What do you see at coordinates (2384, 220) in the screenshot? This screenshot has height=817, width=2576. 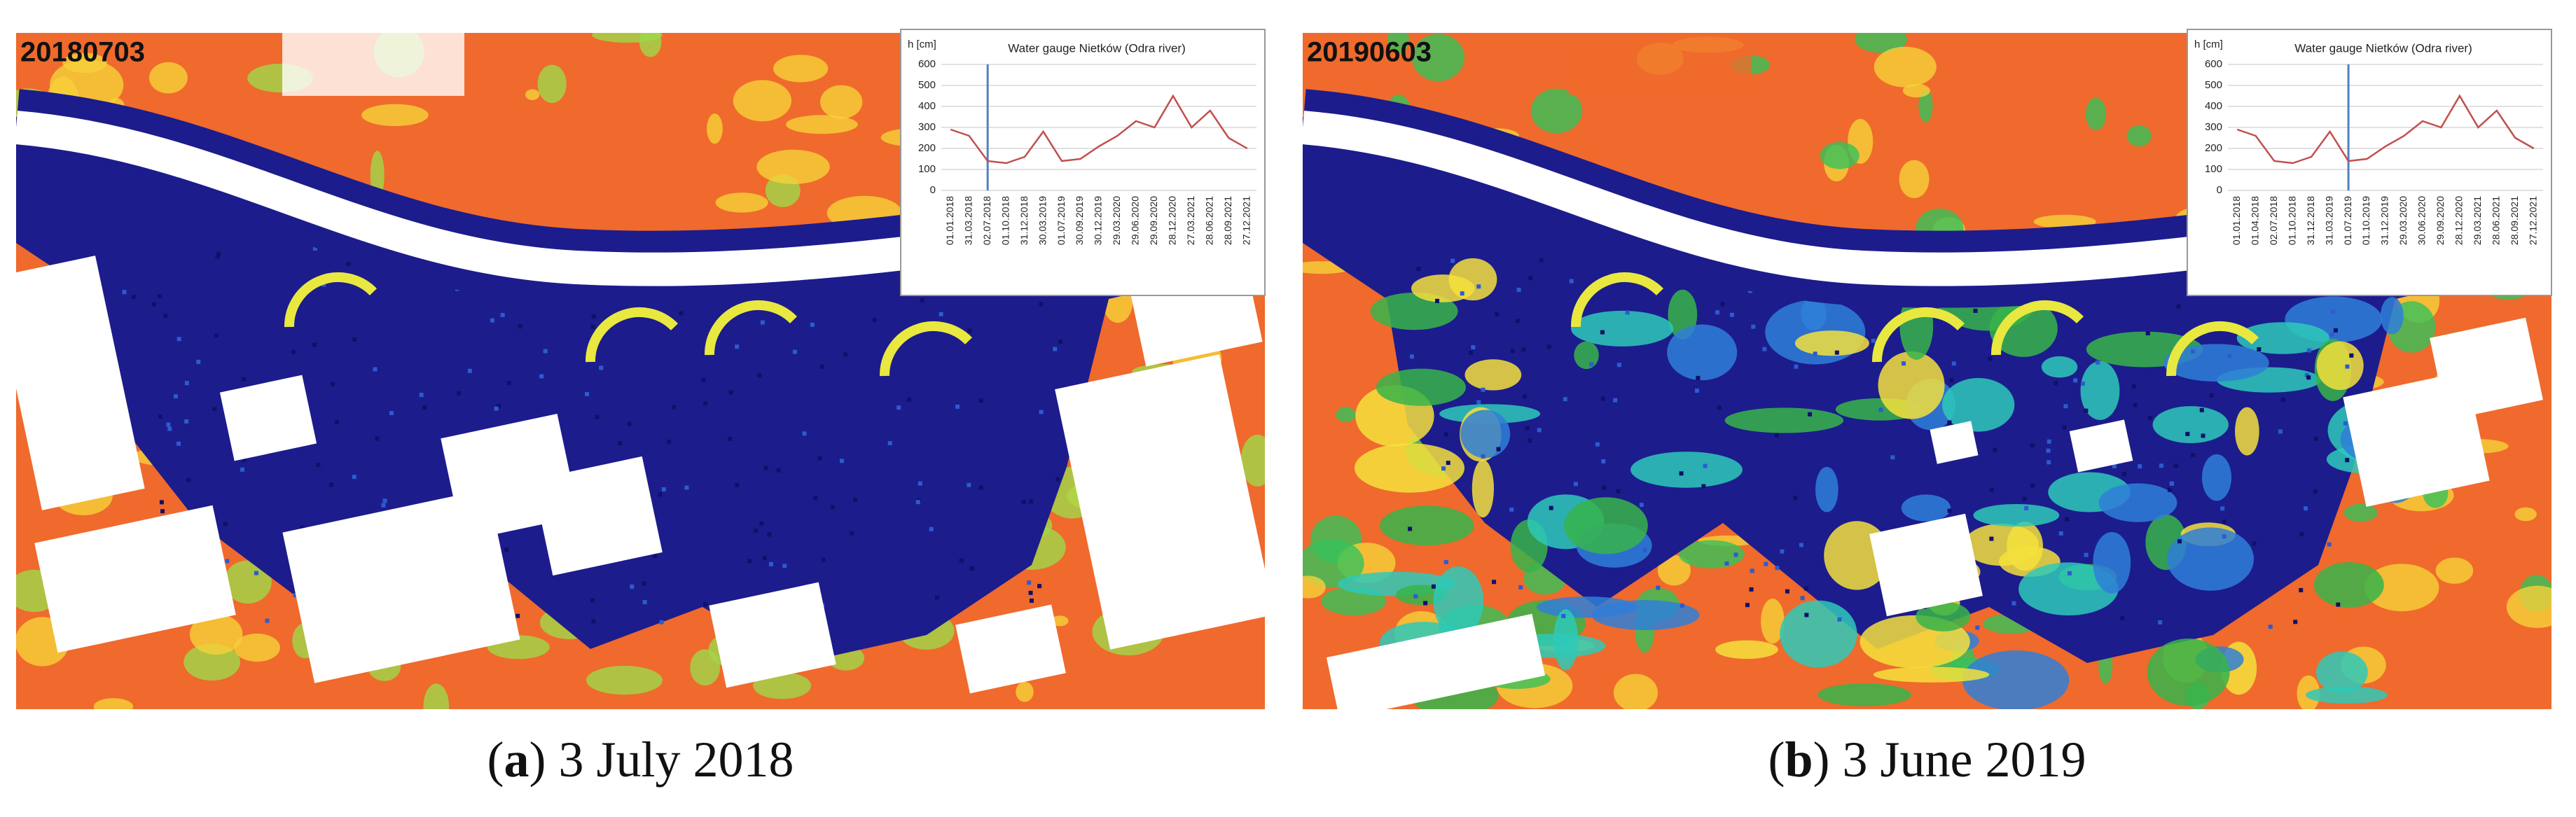 I see `x-tick-label: 31.12.2019` at bounding box center [2384, 220].